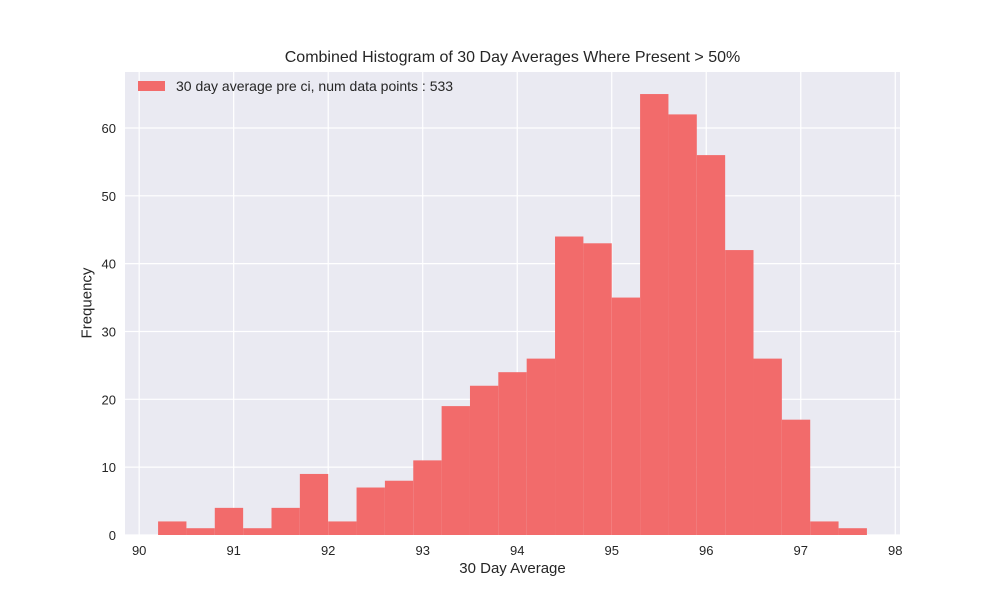 The image size is (1000, 600). What do you see at coordinates (512, 568) in the screenshot?
I see `x-axis-label: 30 Day Average` at bounding box center [512, 568].